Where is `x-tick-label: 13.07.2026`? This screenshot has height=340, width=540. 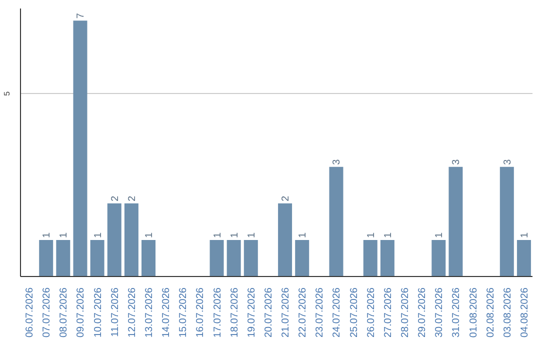 x-tick-label: 13.07.2026 is located at coordinates (149, 312).